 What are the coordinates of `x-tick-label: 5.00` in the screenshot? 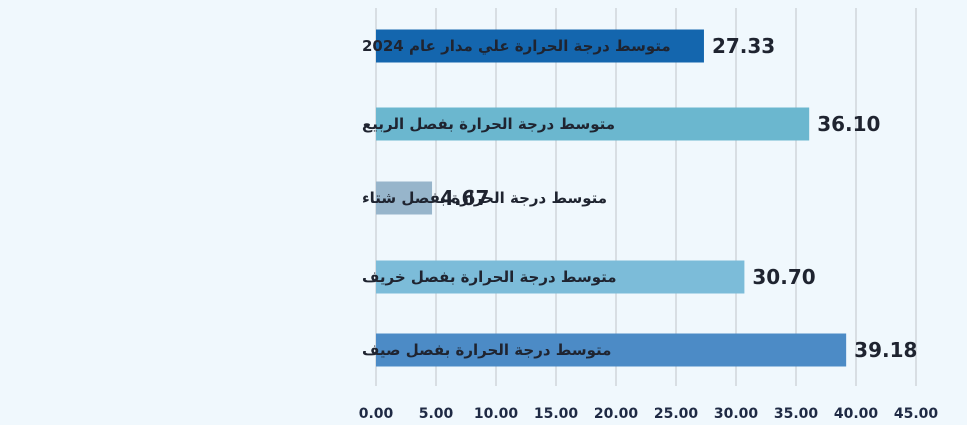 It's located at (436, 414).